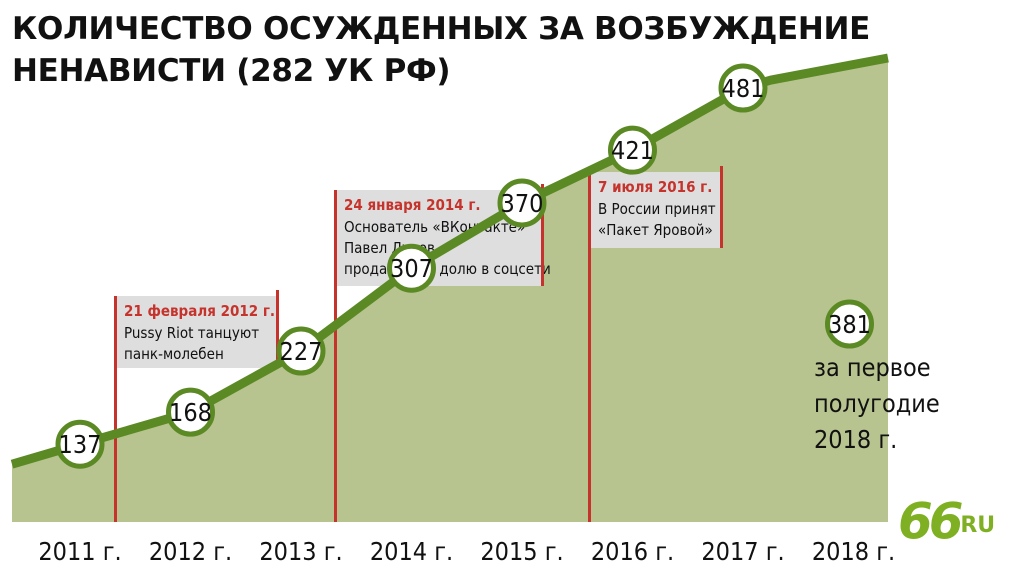 This screenshot has width=1020, height=572. Describe the element at coordinates (877, 403) in the screenshot. I see `partial-note-line-2: полугодие` at that location.